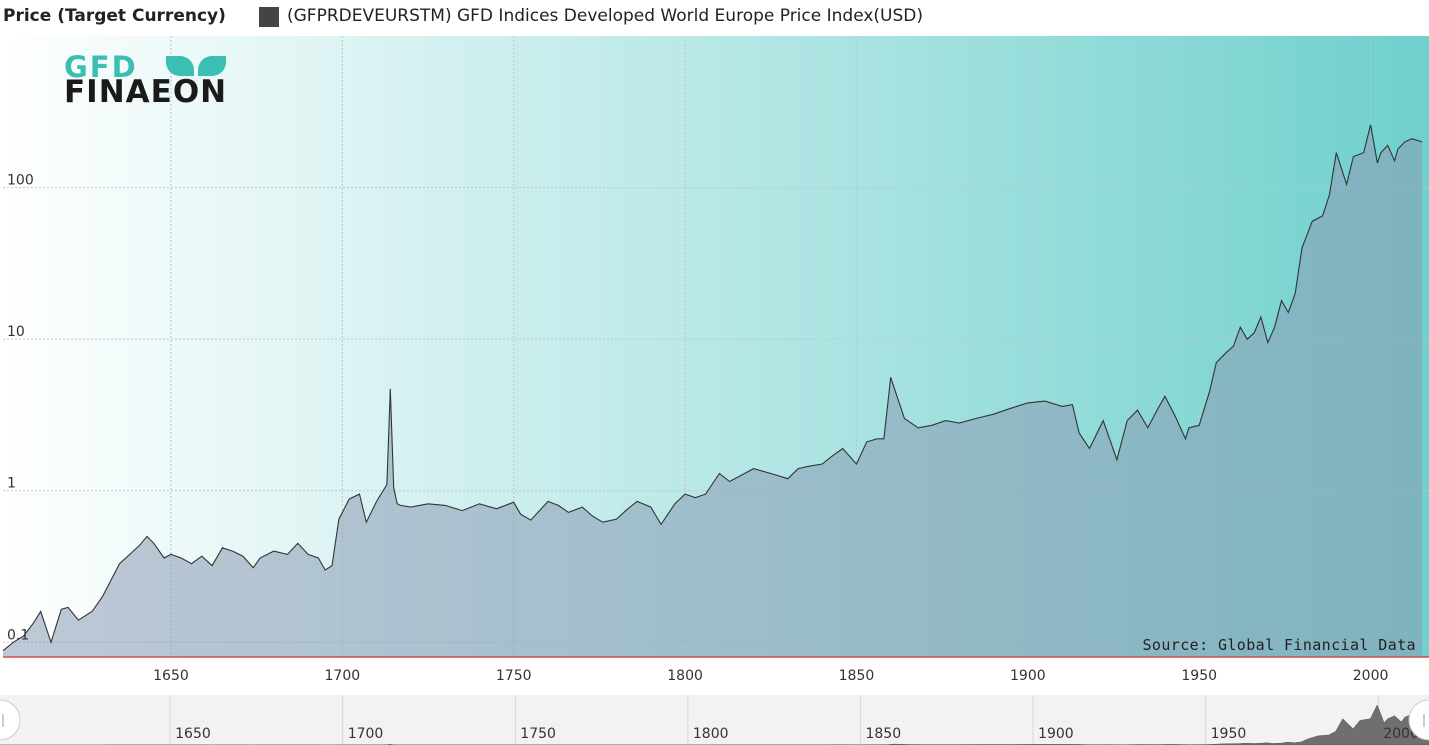 Image resolution: width=1429 pixels, height=745 pixels. I want to click on logo-text-top: GFD, so click(101, 67).